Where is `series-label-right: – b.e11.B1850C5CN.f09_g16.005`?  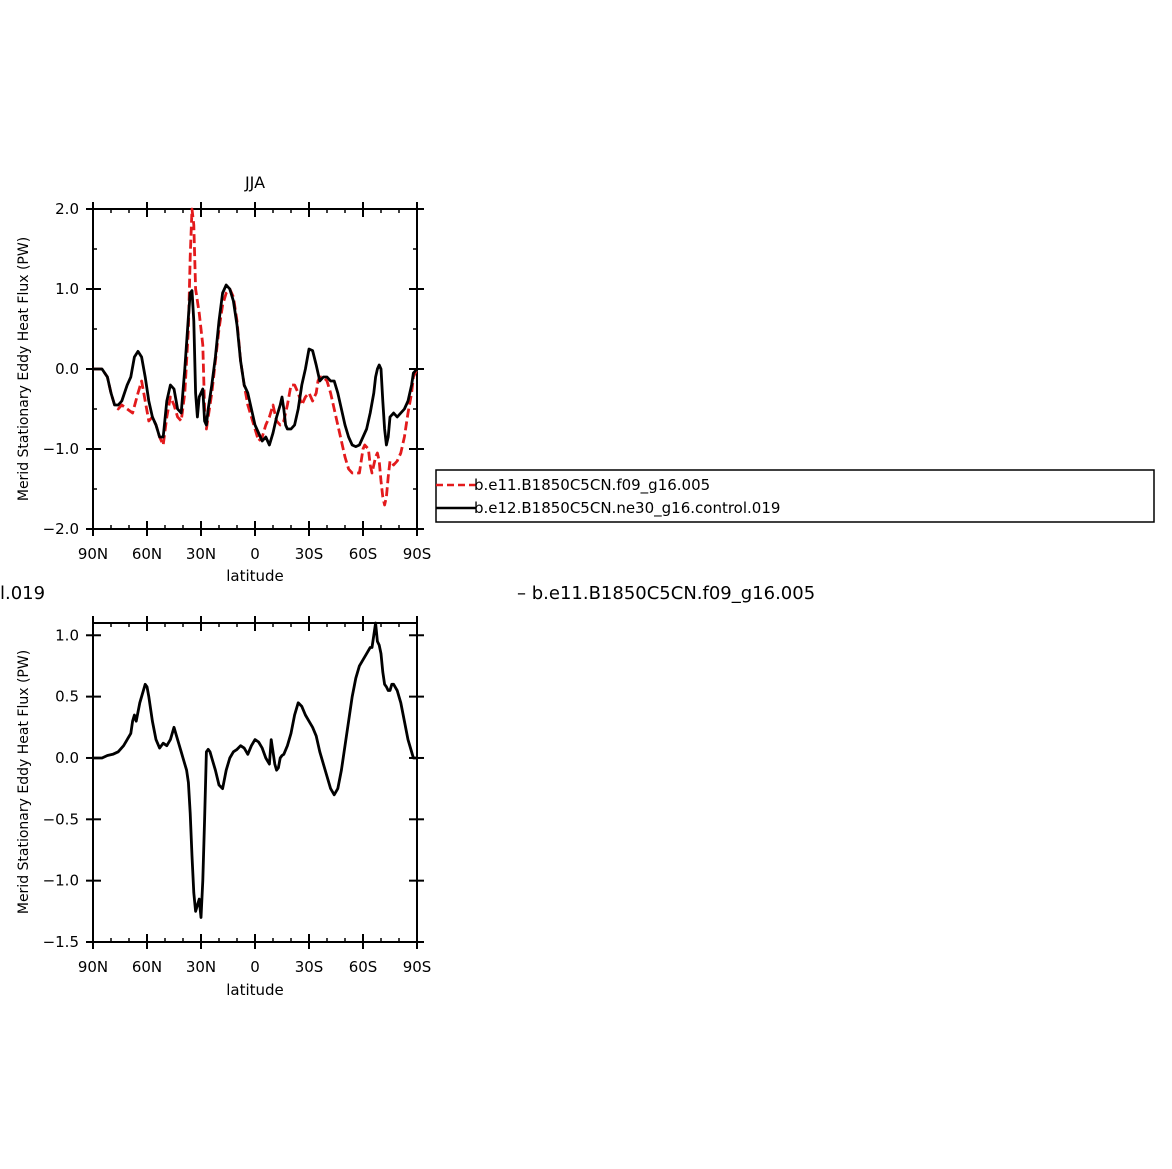 series-label-right: – b.e11.B1850C5CN.f09_g16.005 is located at coordinates (666, 593).